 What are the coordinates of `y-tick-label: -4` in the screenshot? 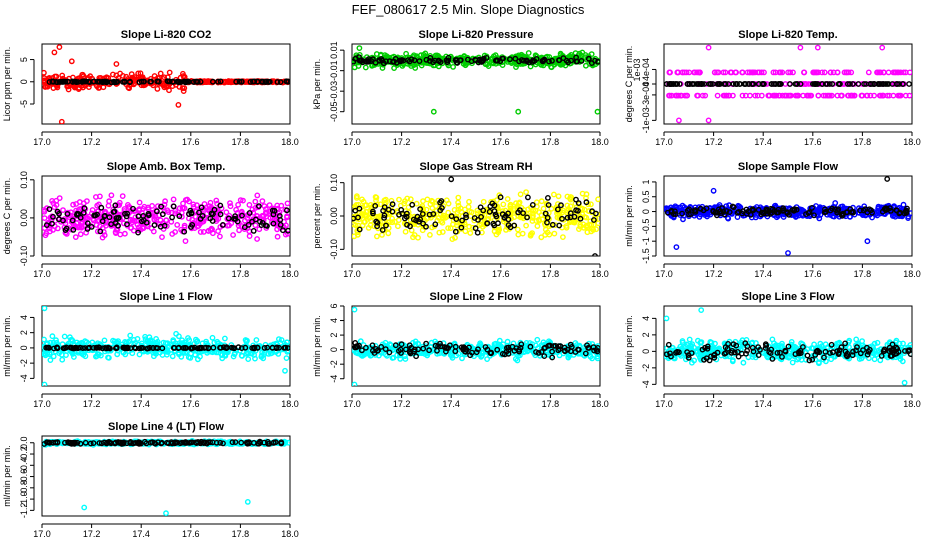 It's located at (334, 379).